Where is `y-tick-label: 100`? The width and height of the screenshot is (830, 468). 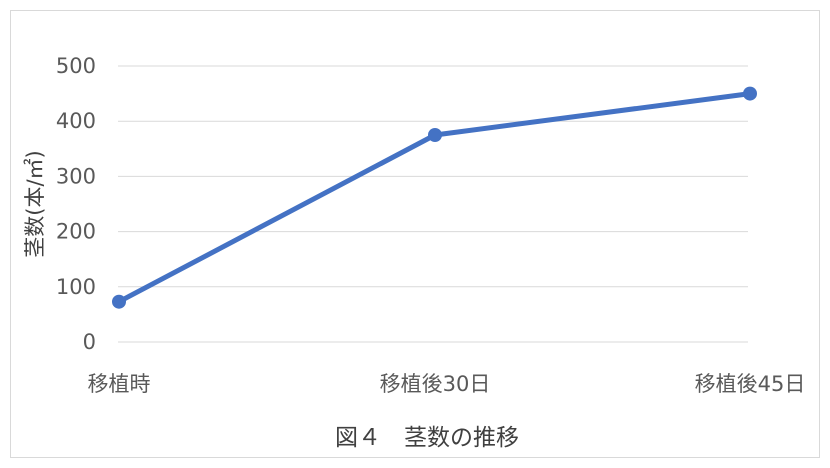
y-tick-label: 100 is located at coordinates (76, 287).